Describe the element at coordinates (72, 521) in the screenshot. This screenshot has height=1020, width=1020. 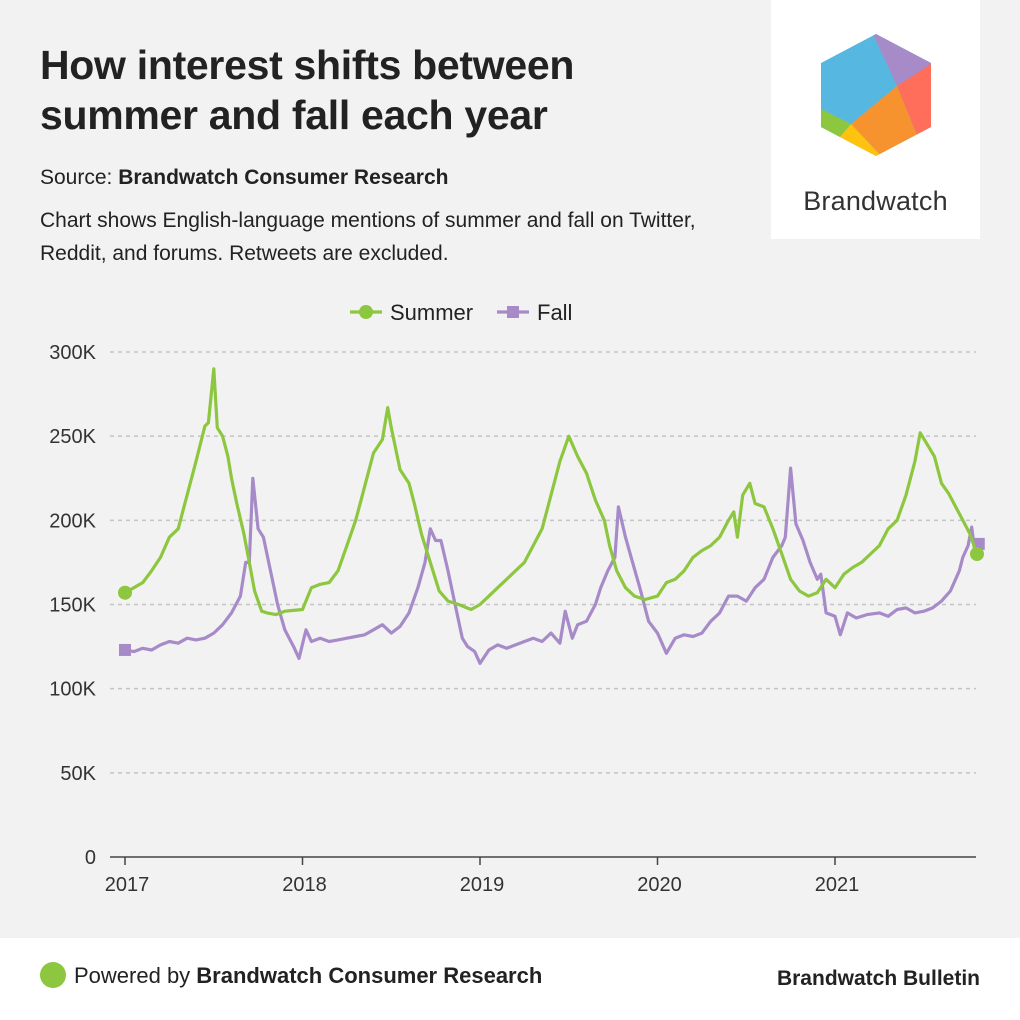
I see `y-tick-label: 200K` at that location.